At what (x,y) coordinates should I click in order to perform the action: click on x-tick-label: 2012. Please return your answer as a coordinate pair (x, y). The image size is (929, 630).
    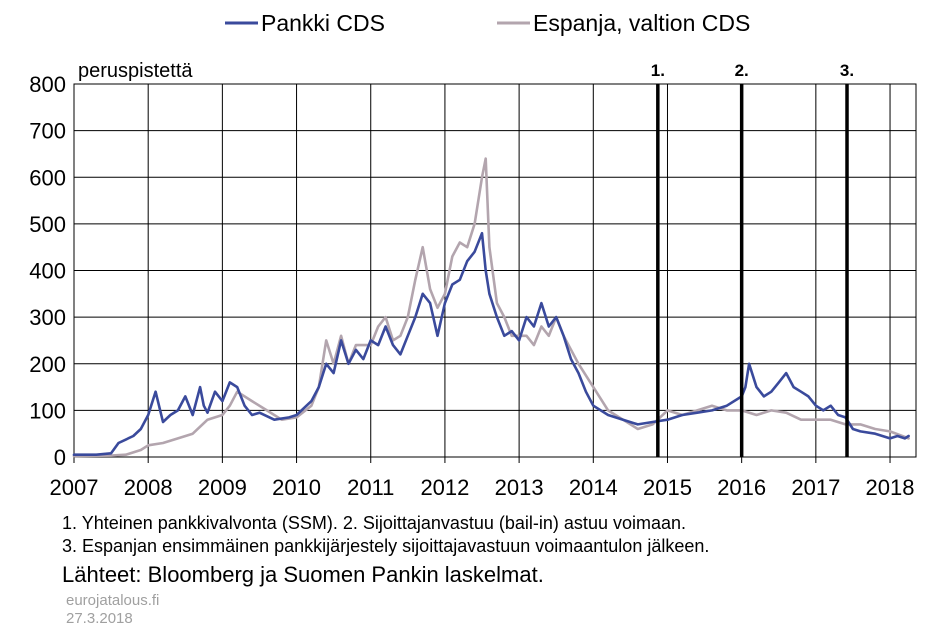
    Looking at the image, I should click on (444, 487).